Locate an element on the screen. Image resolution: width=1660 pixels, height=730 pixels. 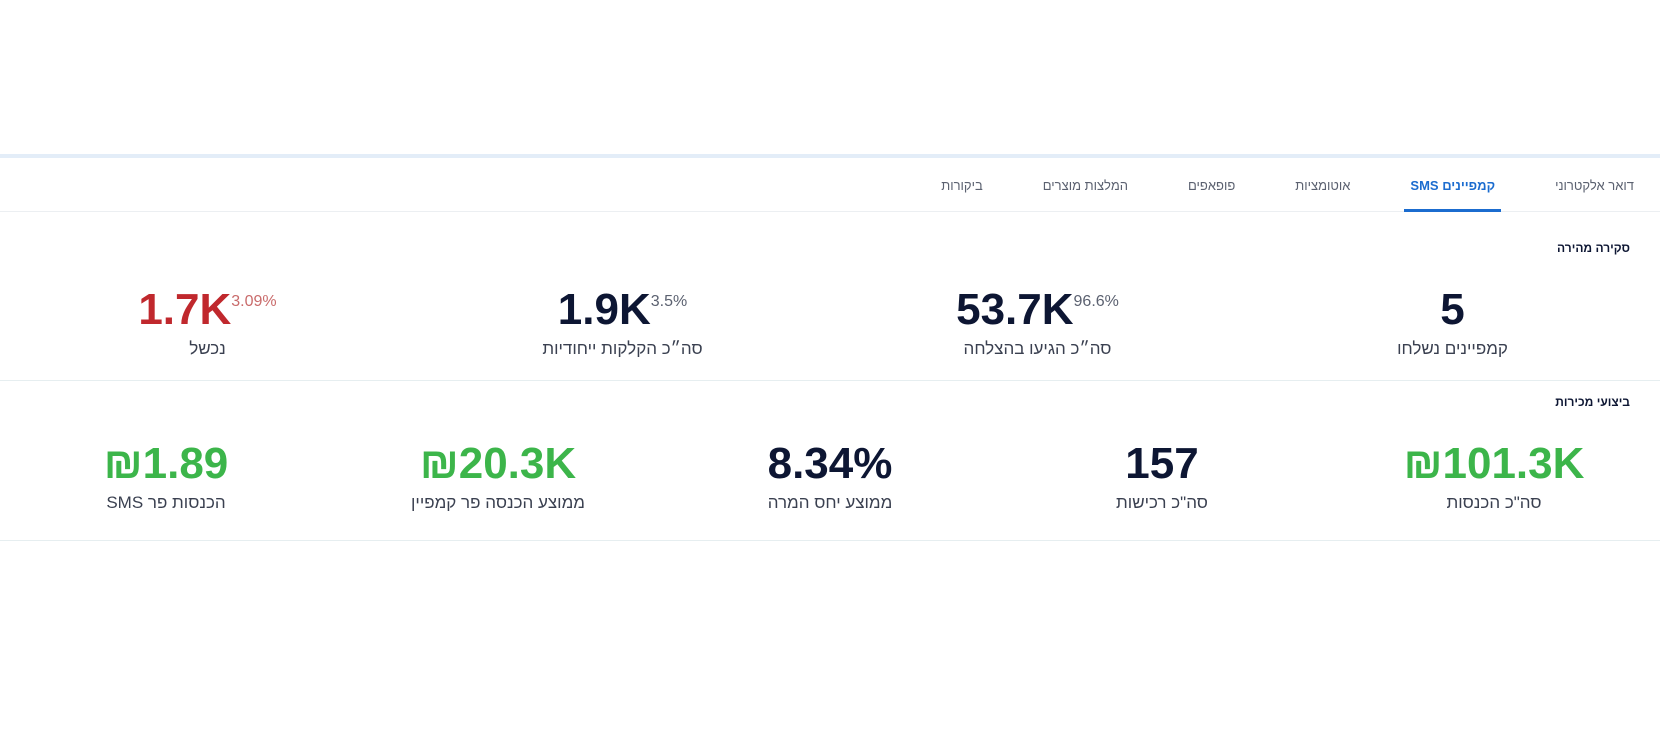
tab: דואר אלקטרוני is located at coordinates (1594, 185).